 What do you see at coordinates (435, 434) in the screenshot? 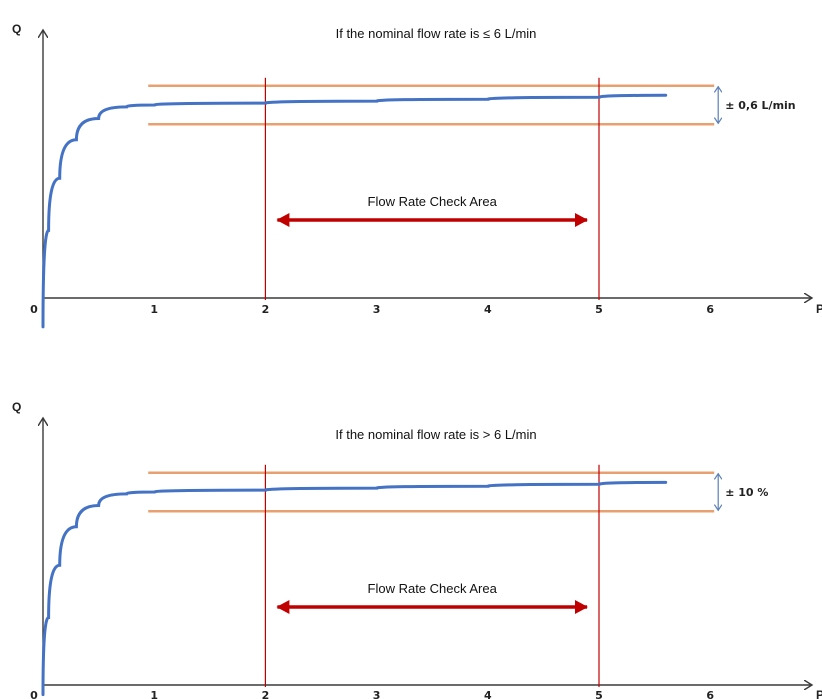
I see `chart-title: If the nominal flow rate is > 6 L/min` at bounding box center [435, 434].